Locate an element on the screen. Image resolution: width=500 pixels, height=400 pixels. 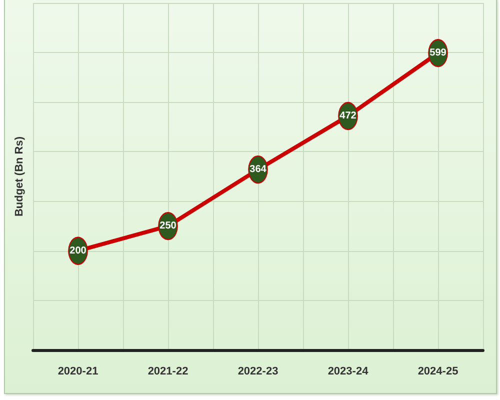
x-tick-label: 2021-22 is located at coordinates (168, 372).